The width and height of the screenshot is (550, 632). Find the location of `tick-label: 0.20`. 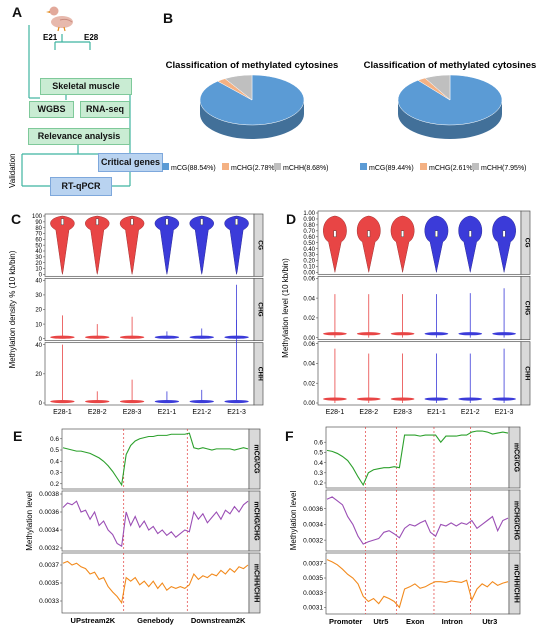

tick-label: 0.20 is located at coordinates (309, 262).